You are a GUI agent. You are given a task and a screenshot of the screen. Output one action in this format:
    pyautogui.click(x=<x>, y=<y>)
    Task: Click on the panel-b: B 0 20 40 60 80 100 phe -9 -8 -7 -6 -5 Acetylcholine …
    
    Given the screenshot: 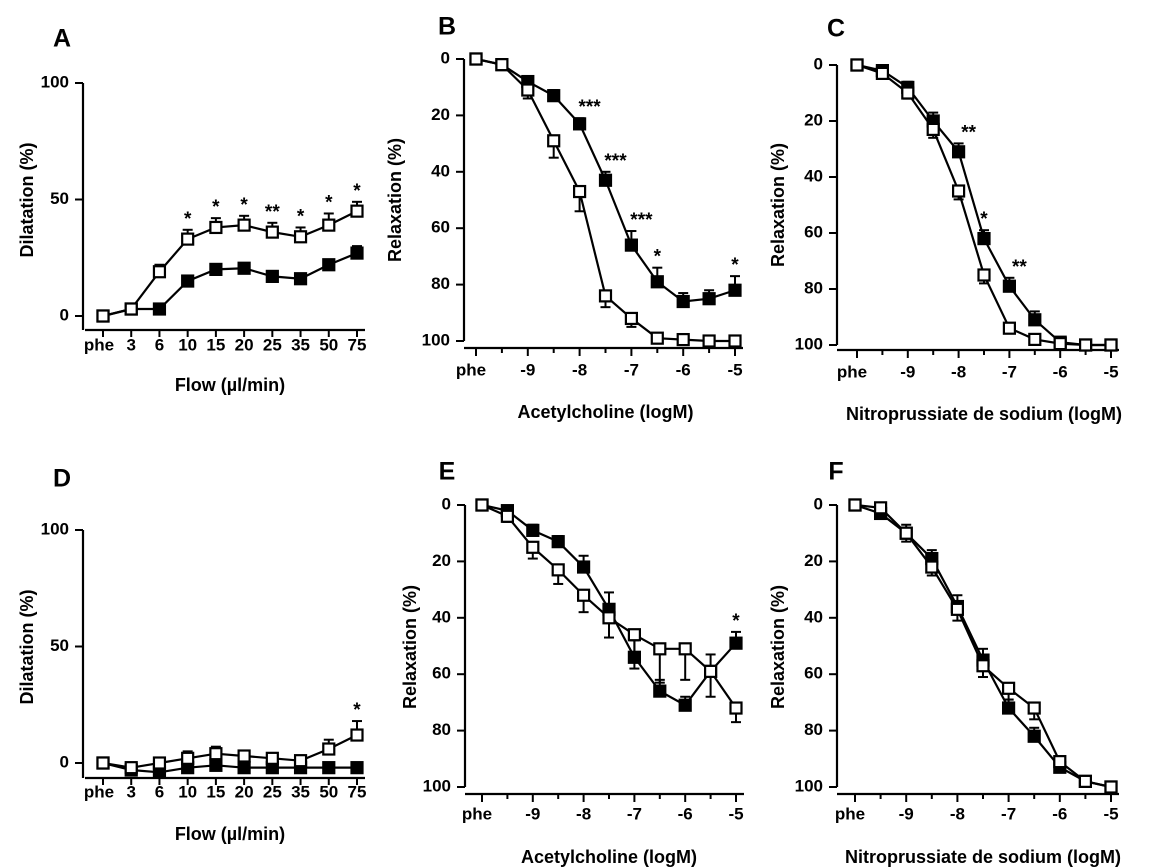 What is the action you would take?
    pyautogui.click(x=564, y=217)
    